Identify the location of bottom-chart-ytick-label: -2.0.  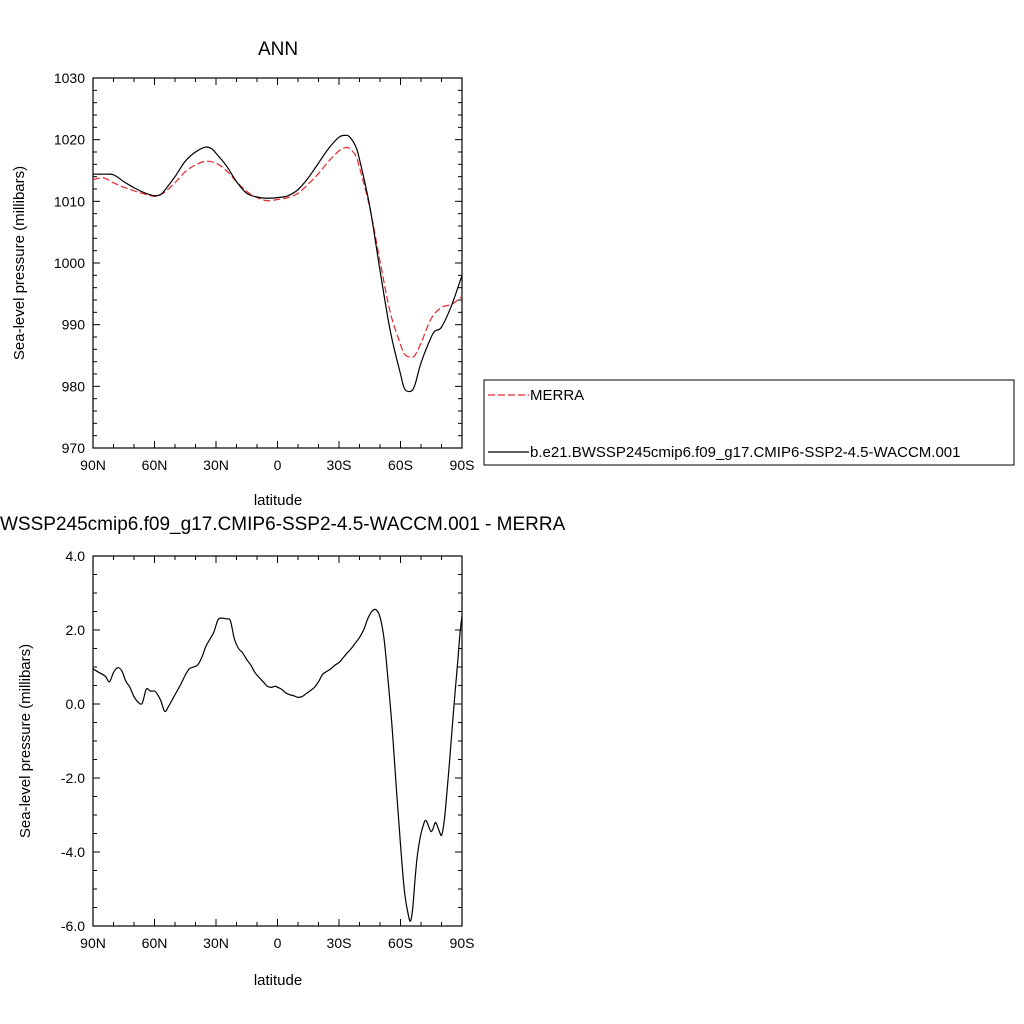
(73, 778).